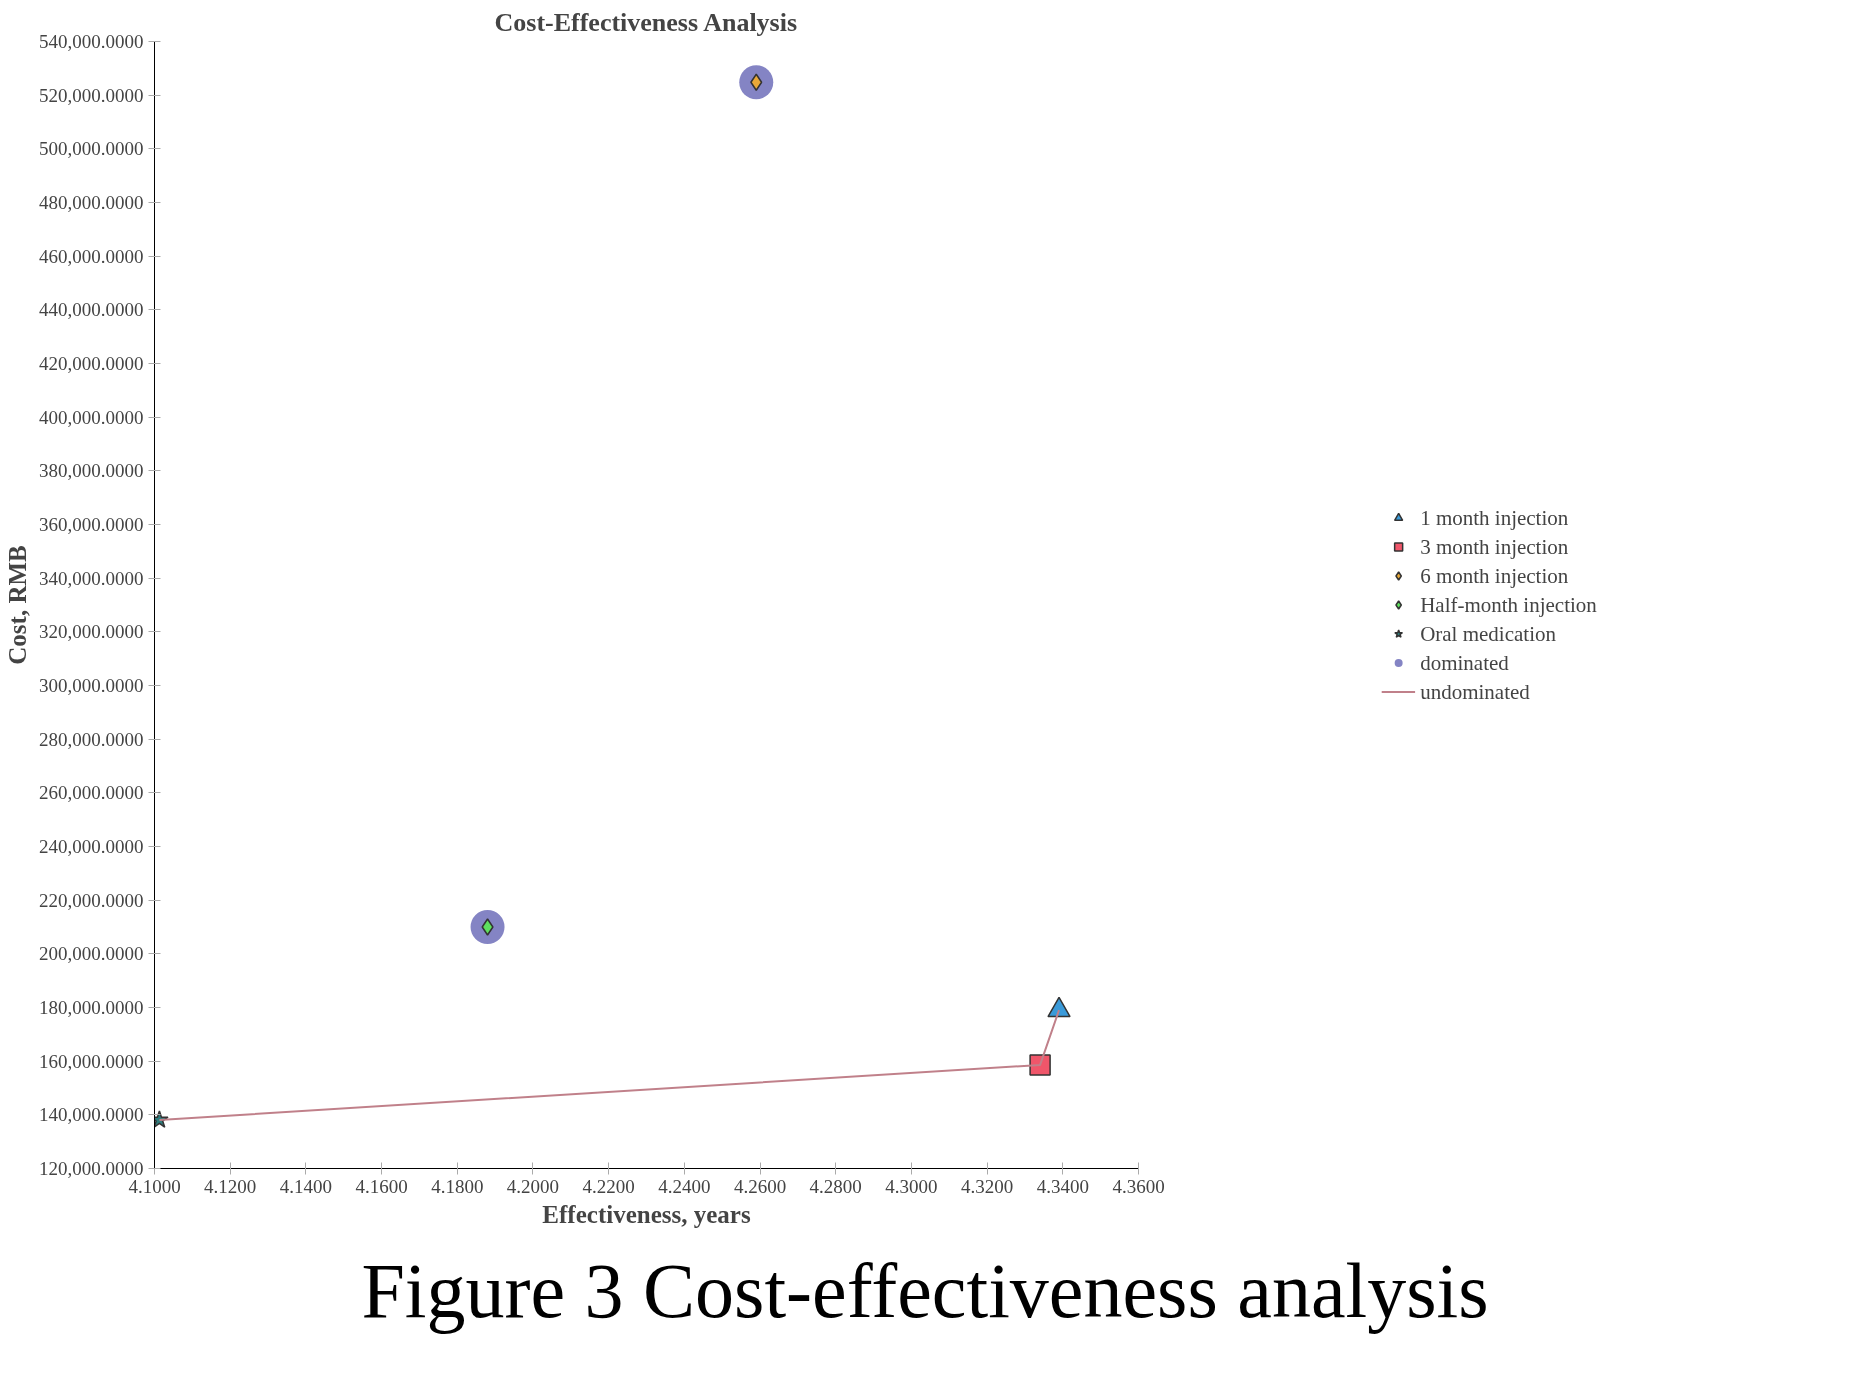  I want to click on legend-label: dominated, so click(1464, 662).